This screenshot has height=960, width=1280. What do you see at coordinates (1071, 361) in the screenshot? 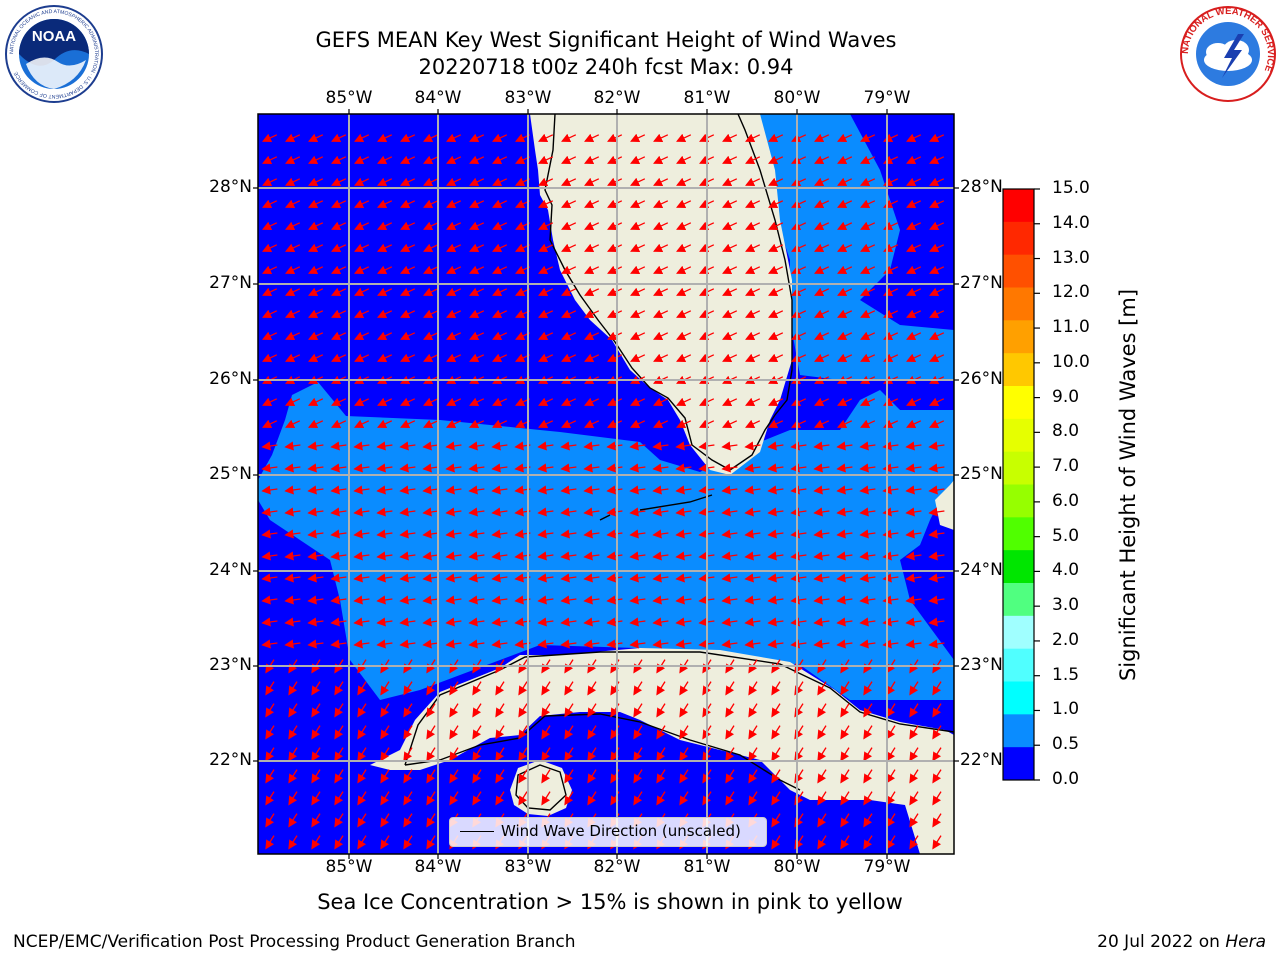
I see `colorbar-tick-label: 10.0` at bounding box center [1071, 361].